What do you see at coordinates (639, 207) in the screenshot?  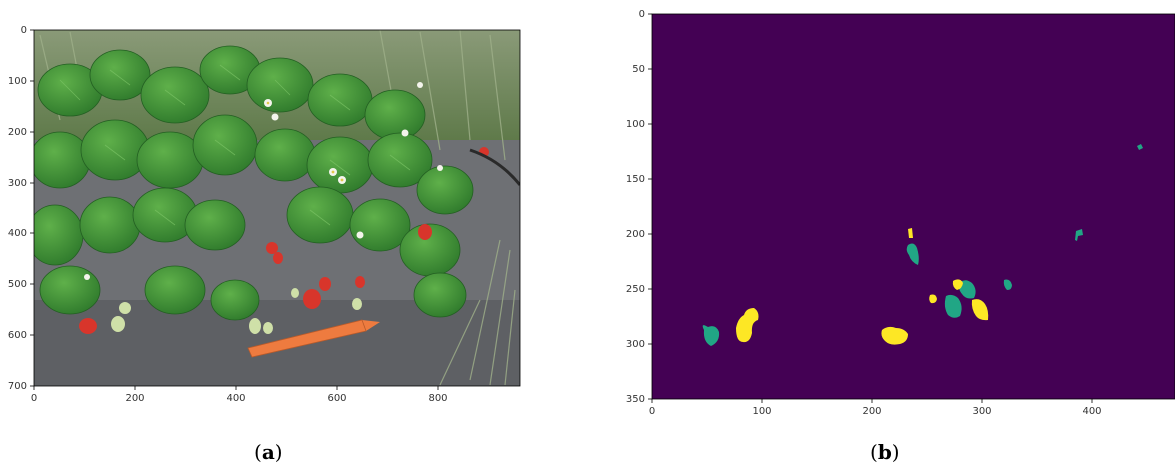 I see `panel-b-y-axis: 0 50 100 150 200 250 300 350` at bounding box center [639, 207].